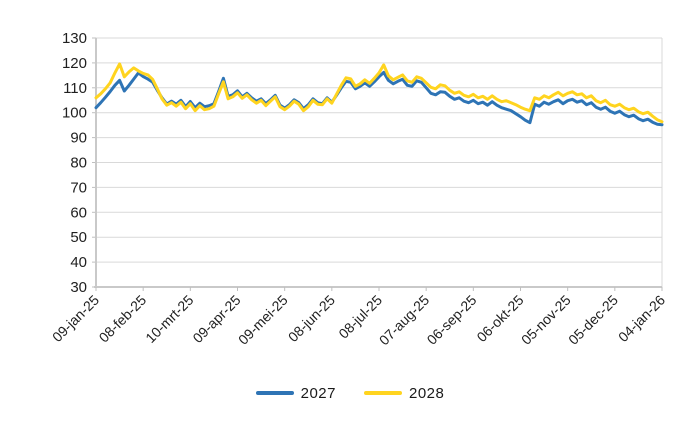 The height and width of the screenshot is (430, 700). What do you see at coordinates (404, 320) in the screenshot?
I see `x-tick-label: 07-aug-25` at bounding box center [404, 320].